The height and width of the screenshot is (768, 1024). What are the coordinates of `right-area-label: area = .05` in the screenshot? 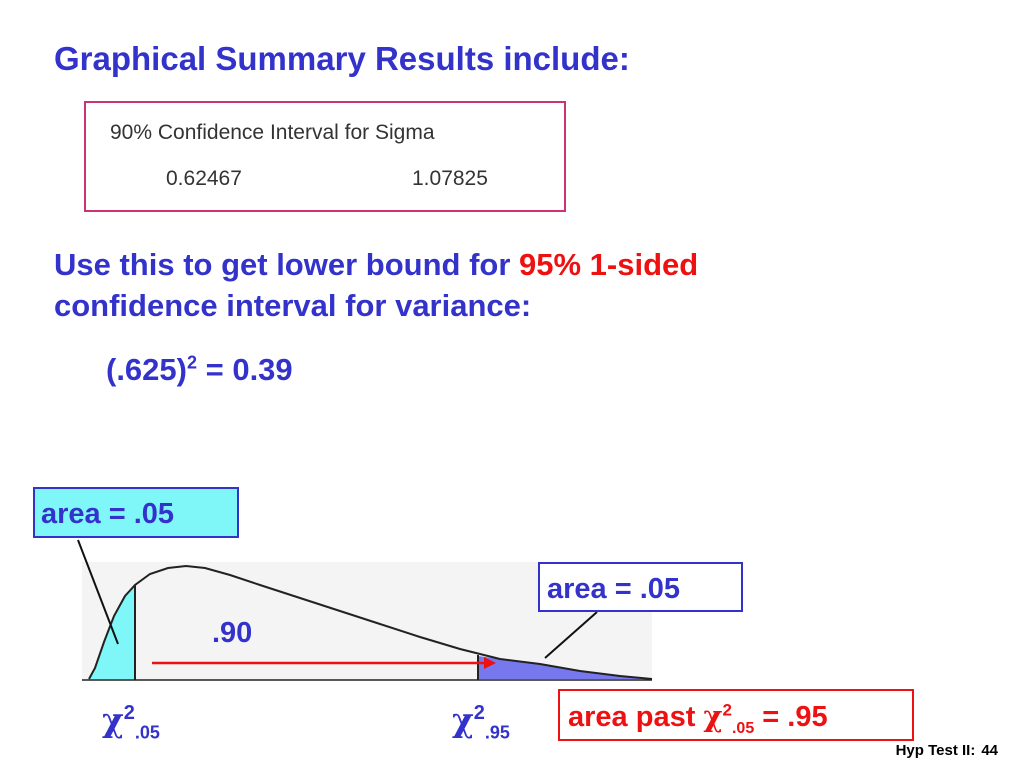 It's located at (640, 587).